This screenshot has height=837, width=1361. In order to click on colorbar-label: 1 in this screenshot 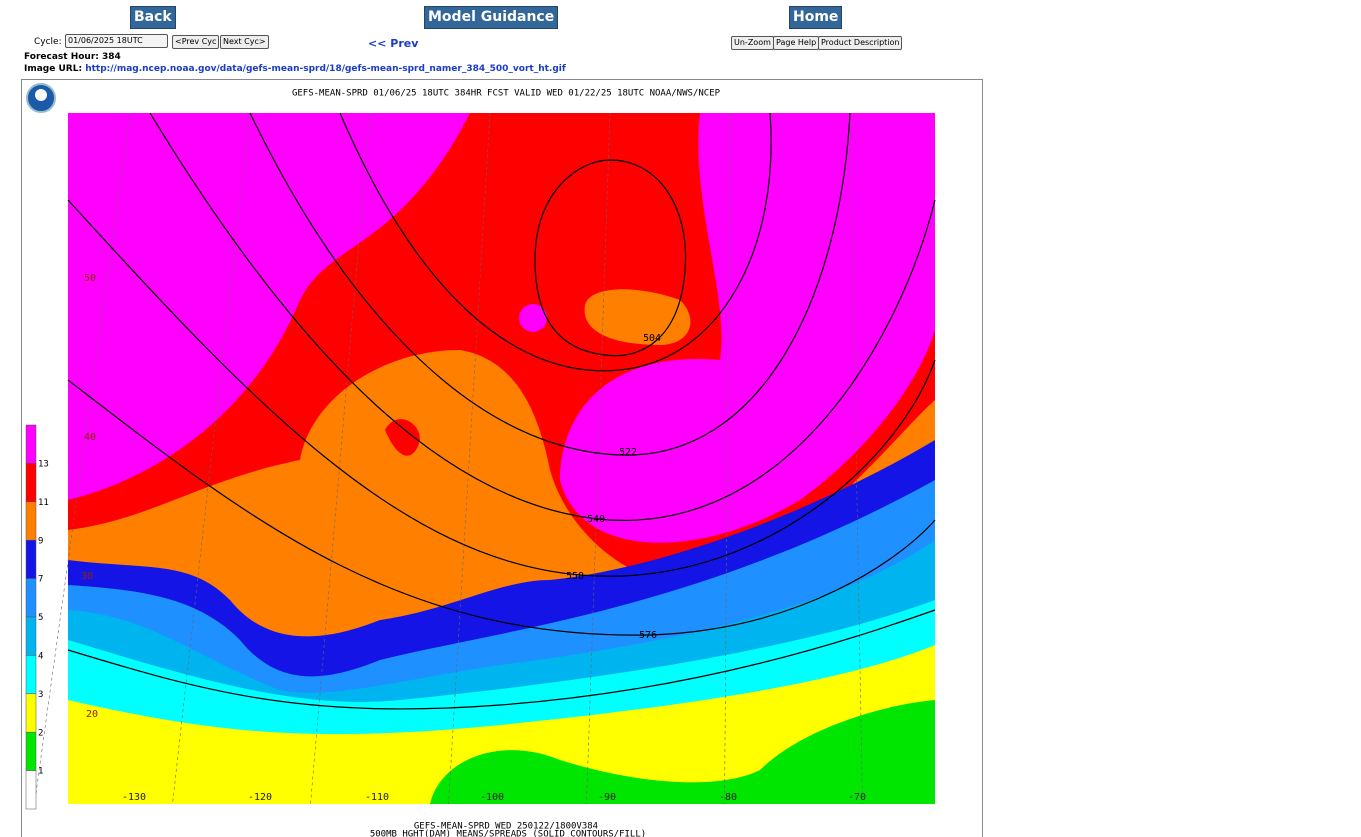, I will do `click(40, 772)`.